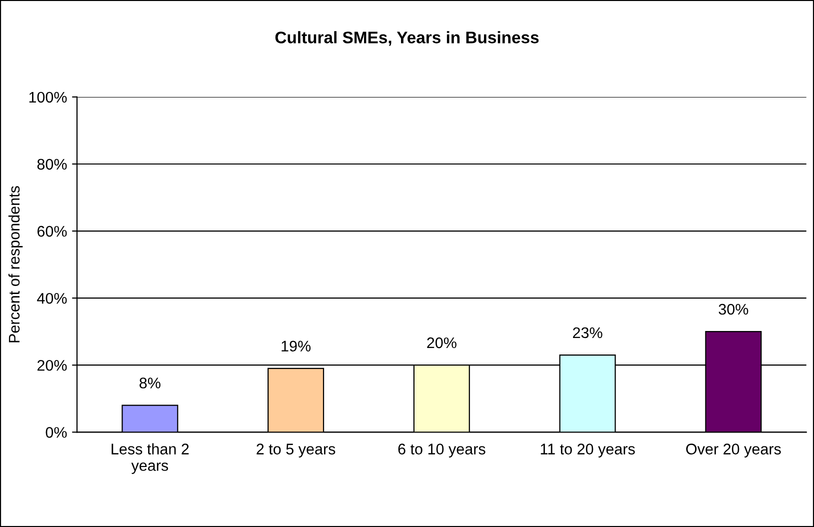  Describe the element at coordinates (52, 164) in the screenshot. I see `y-tick-label: 80%` at that location.